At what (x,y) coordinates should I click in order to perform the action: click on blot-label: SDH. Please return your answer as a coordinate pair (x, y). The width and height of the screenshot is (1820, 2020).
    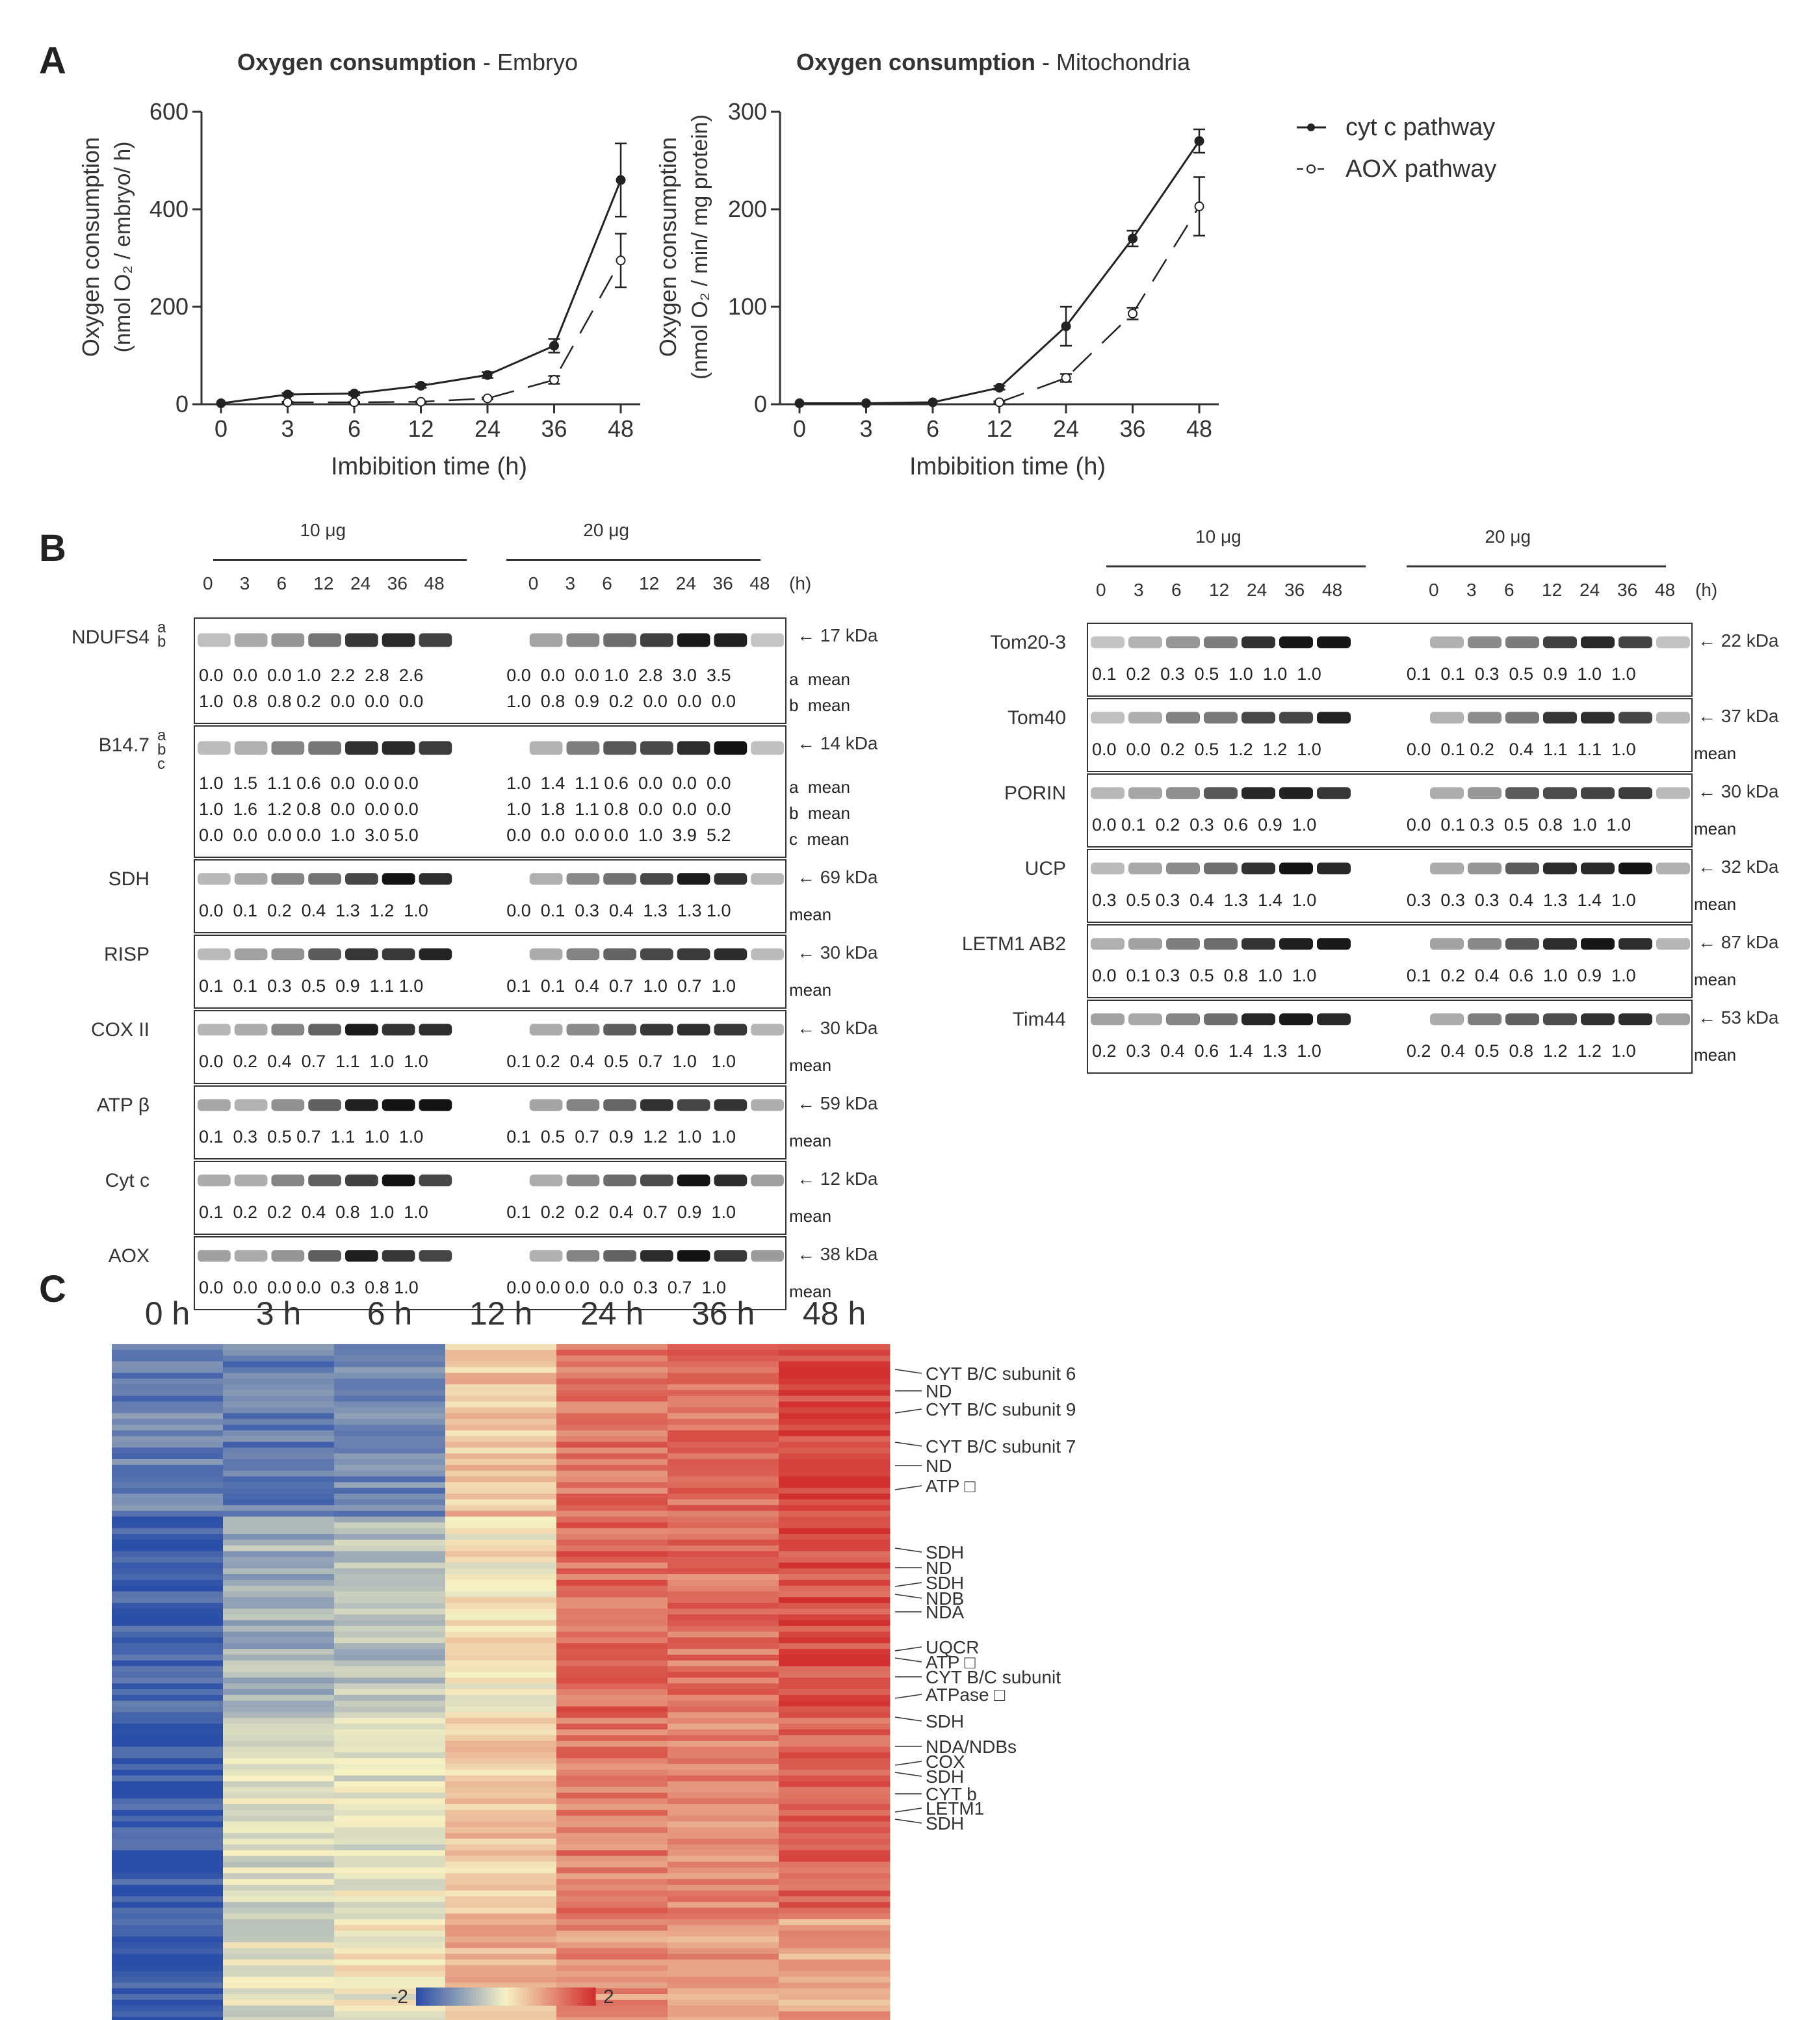
    Looking at the image, I should click on (129, 879).